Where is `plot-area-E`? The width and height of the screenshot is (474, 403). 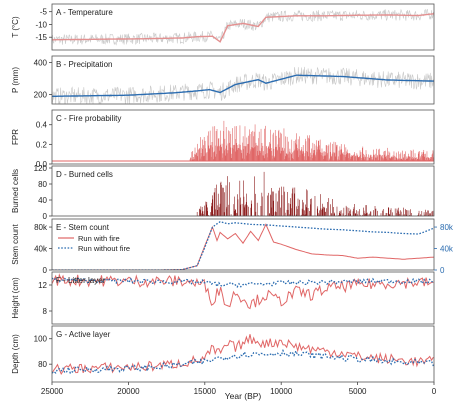 plot-area-E is located at coordinates (243, 245).